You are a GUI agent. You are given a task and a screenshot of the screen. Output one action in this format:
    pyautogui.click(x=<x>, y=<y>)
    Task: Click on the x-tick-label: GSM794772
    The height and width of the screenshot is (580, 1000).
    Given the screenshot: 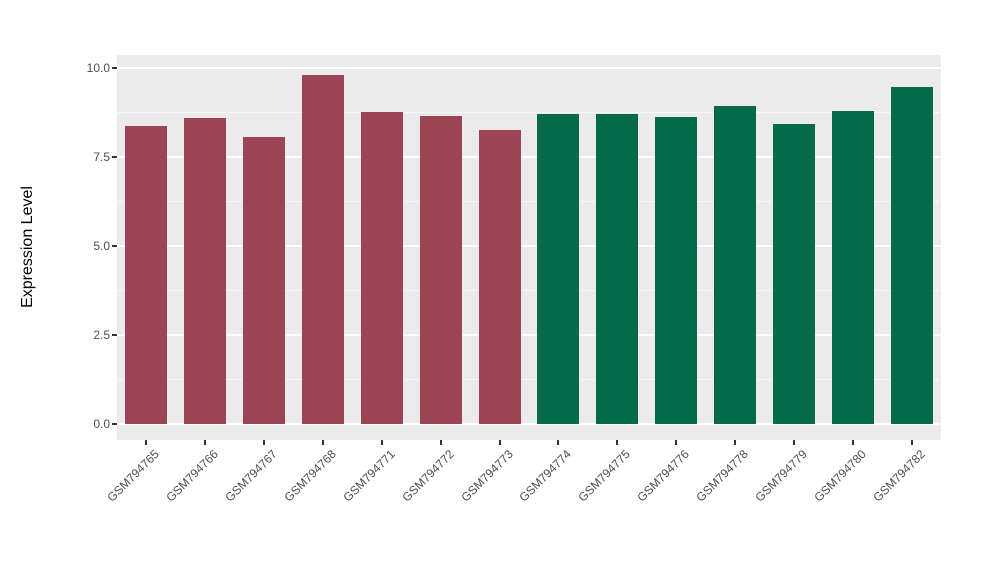 What is the action you would take?
    pyautogui.click(x=428, y=476)
    